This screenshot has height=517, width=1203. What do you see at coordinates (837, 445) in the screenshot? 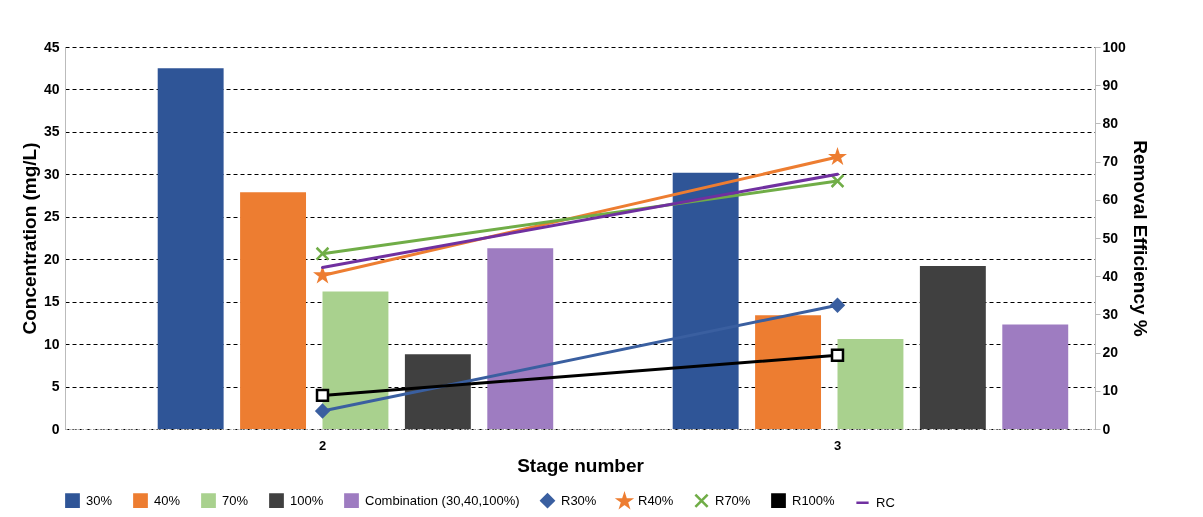
I see `x-tick-label: 3` at bounding box center [837, 445].